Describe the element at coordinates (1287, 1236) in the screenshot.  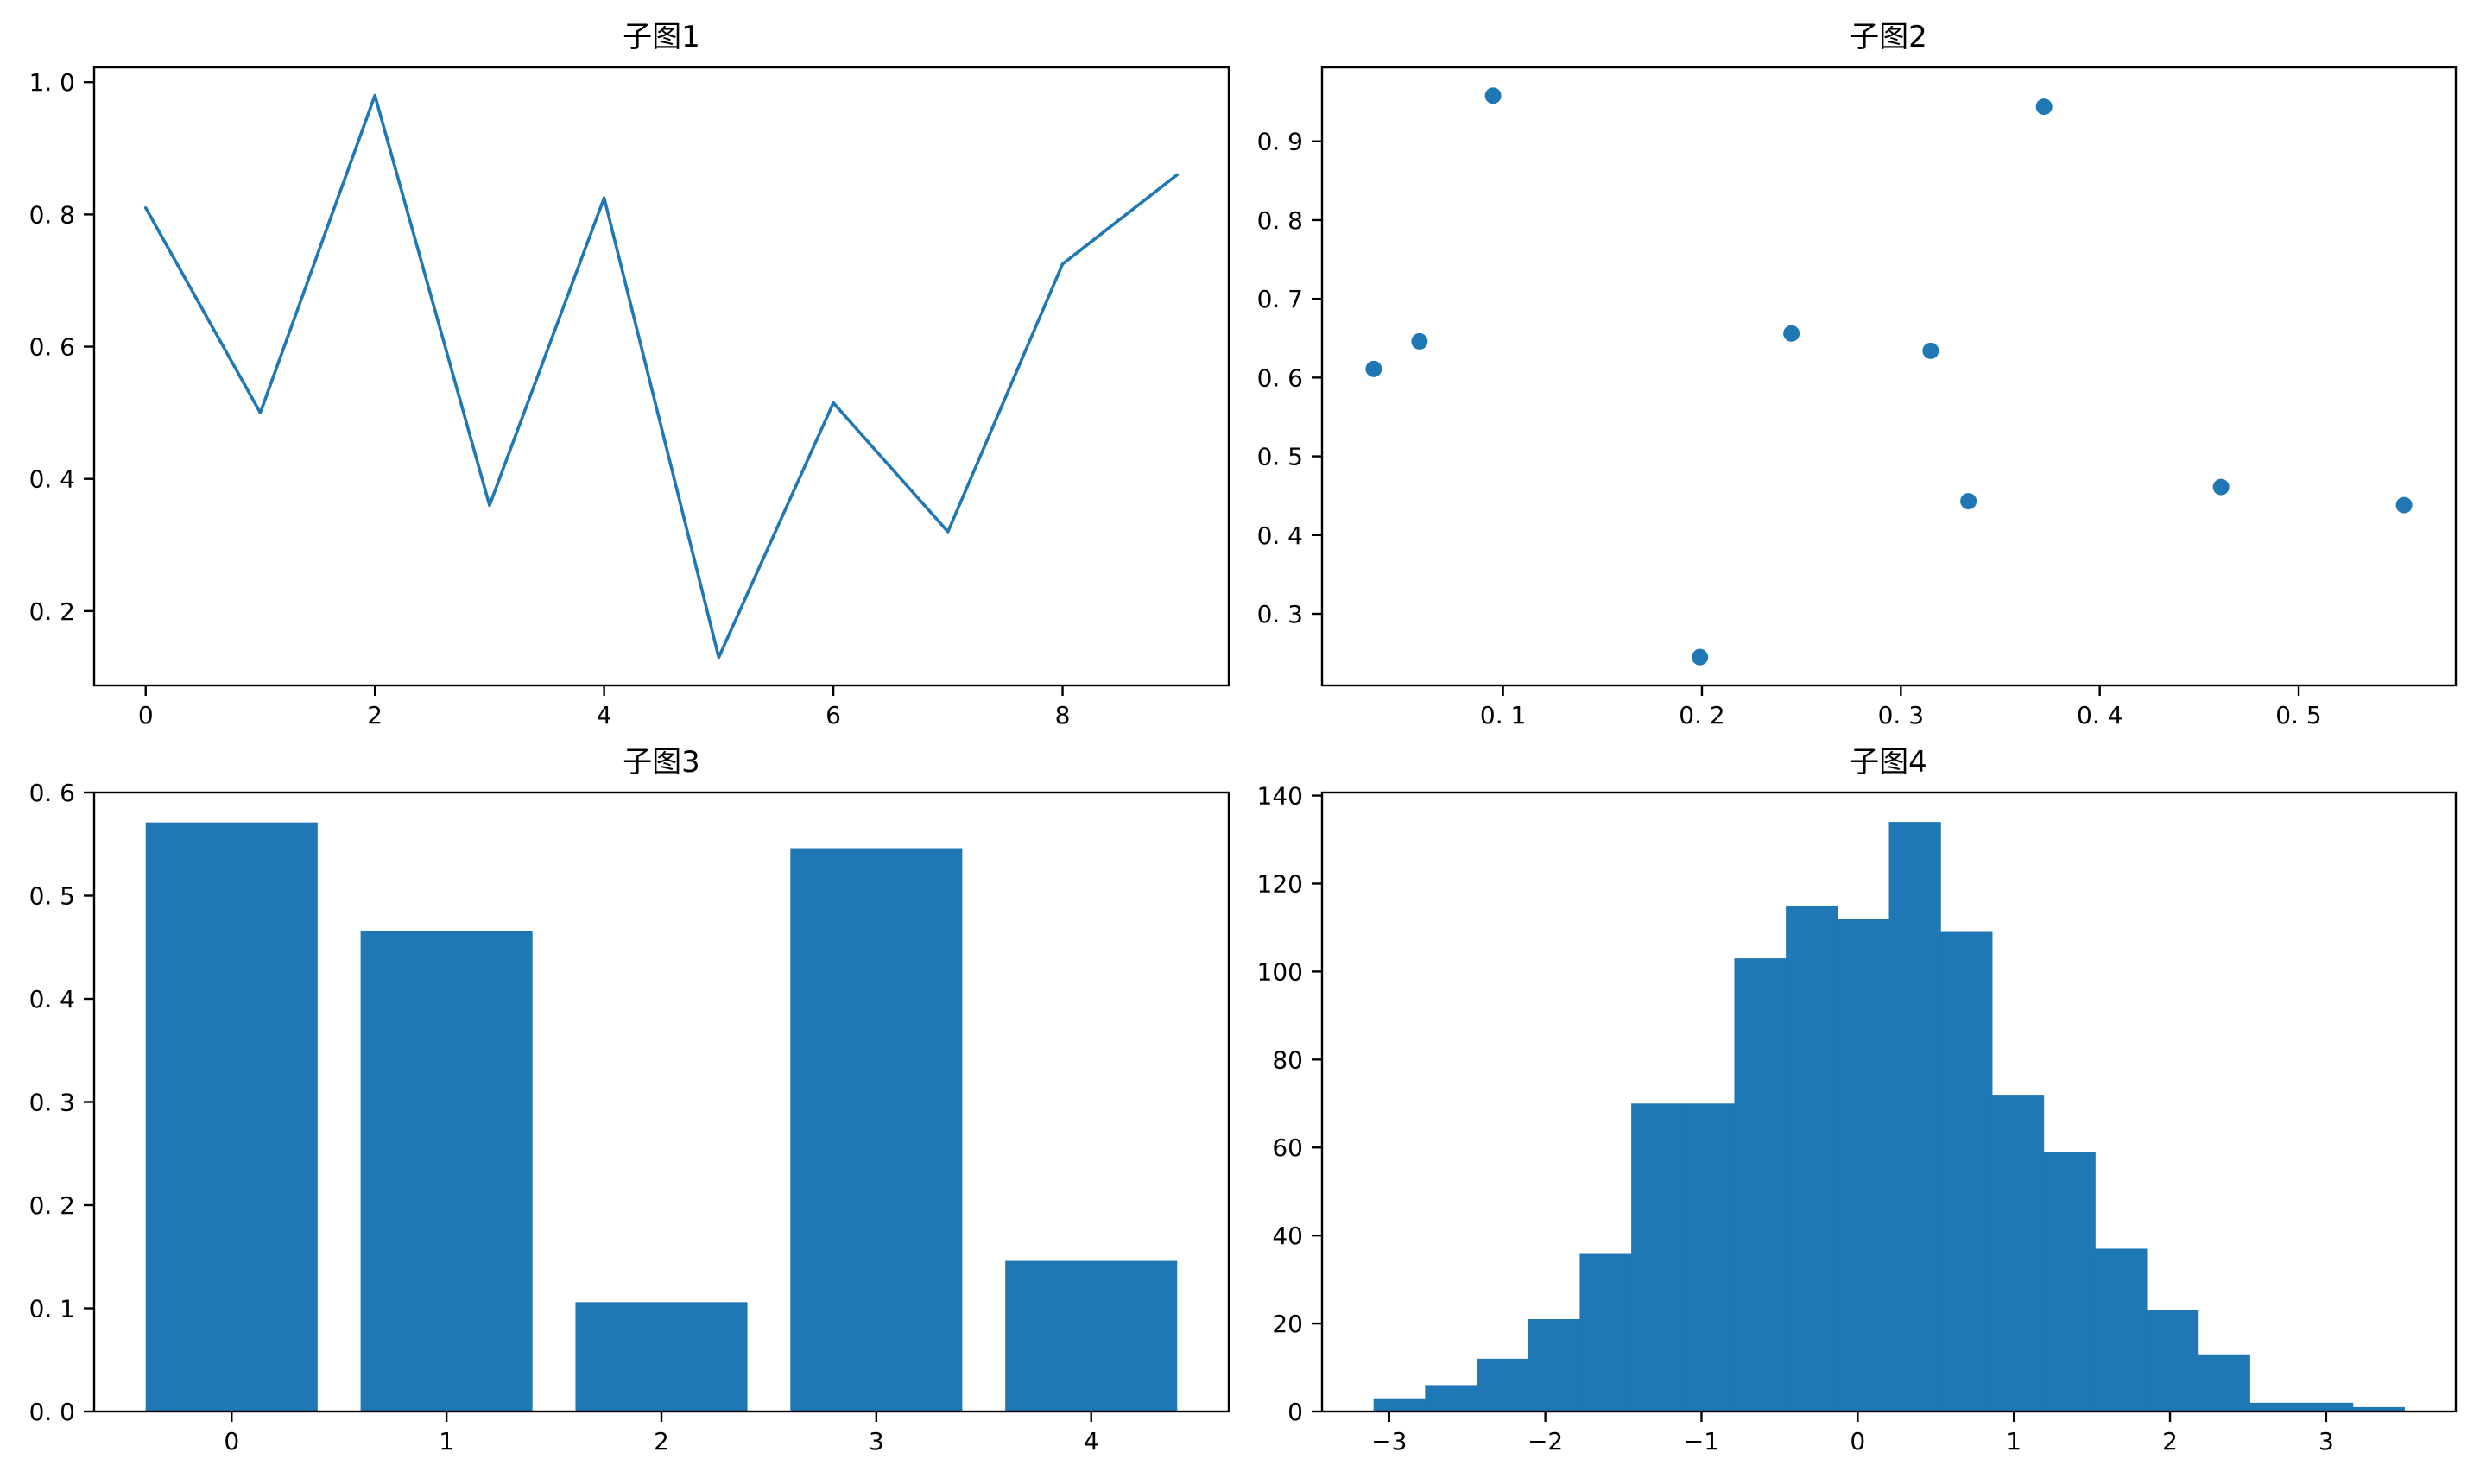
I see `y-tick-label: 40` at that location.